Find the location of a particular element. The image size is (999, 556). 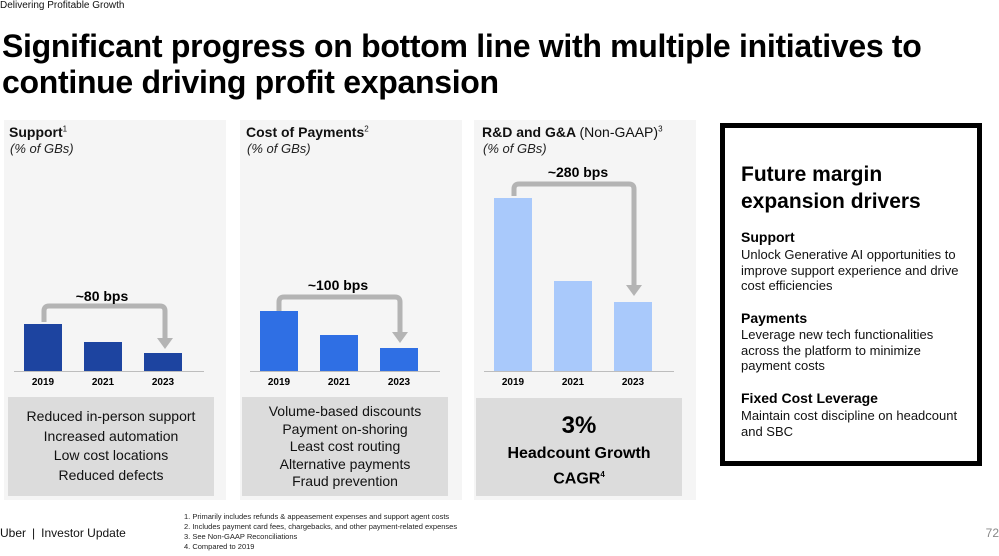

rnd-year-2021: 2021 is located at coordinates (573, 382).